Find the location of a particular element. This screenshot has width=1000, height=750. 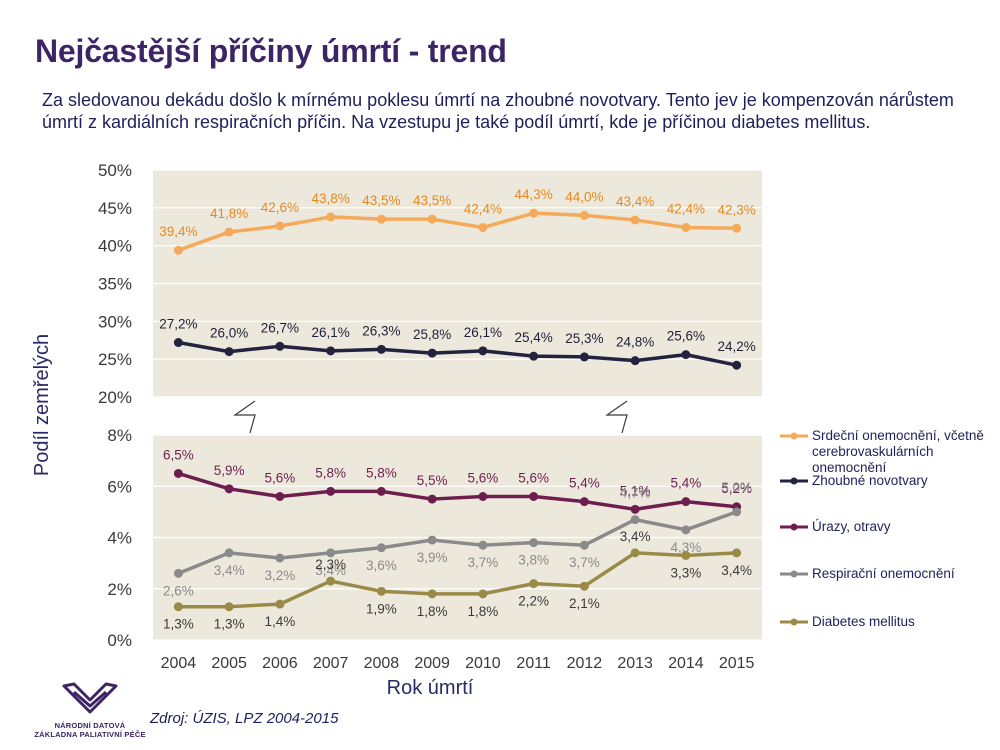

x-tick-label: 2010 is located at coordinates (483, 663).